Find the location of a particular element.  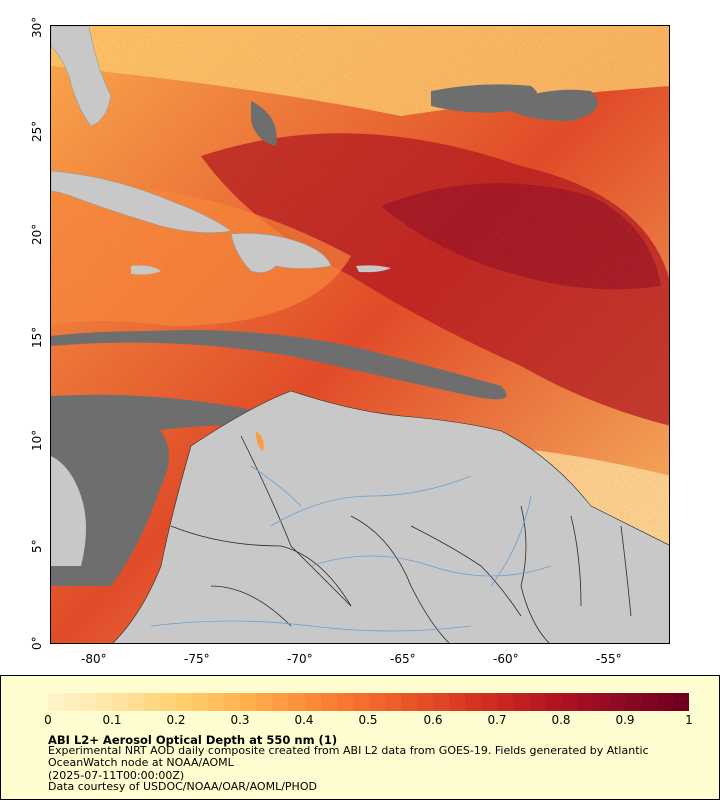

lat-tick-label: 0° is located at coordinates (37, 643).